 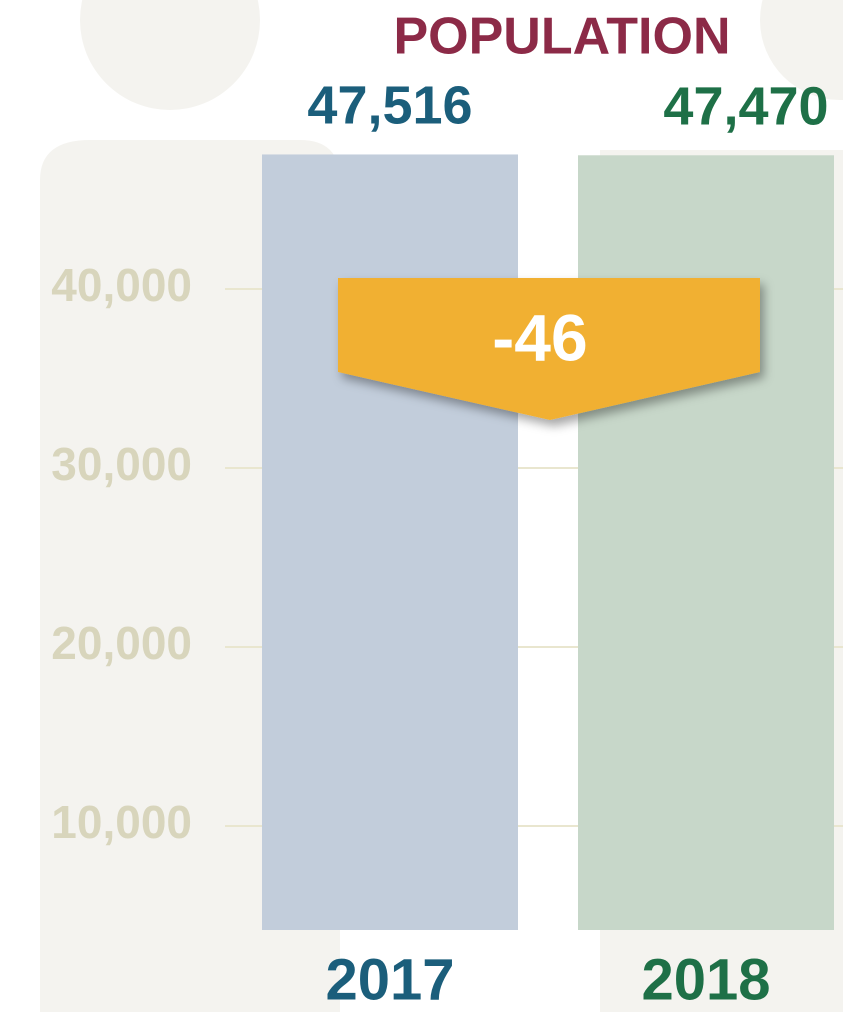 I want to click on y-tick-label: 20,000, so click(x=121, y=643).